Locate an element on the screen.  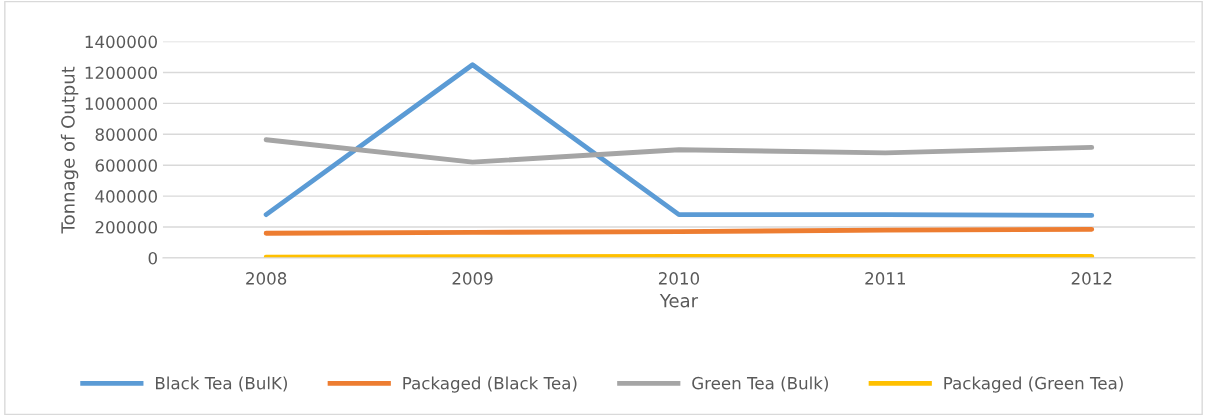
y-tick-label: 1200000 is located at coordinates (121, 73).